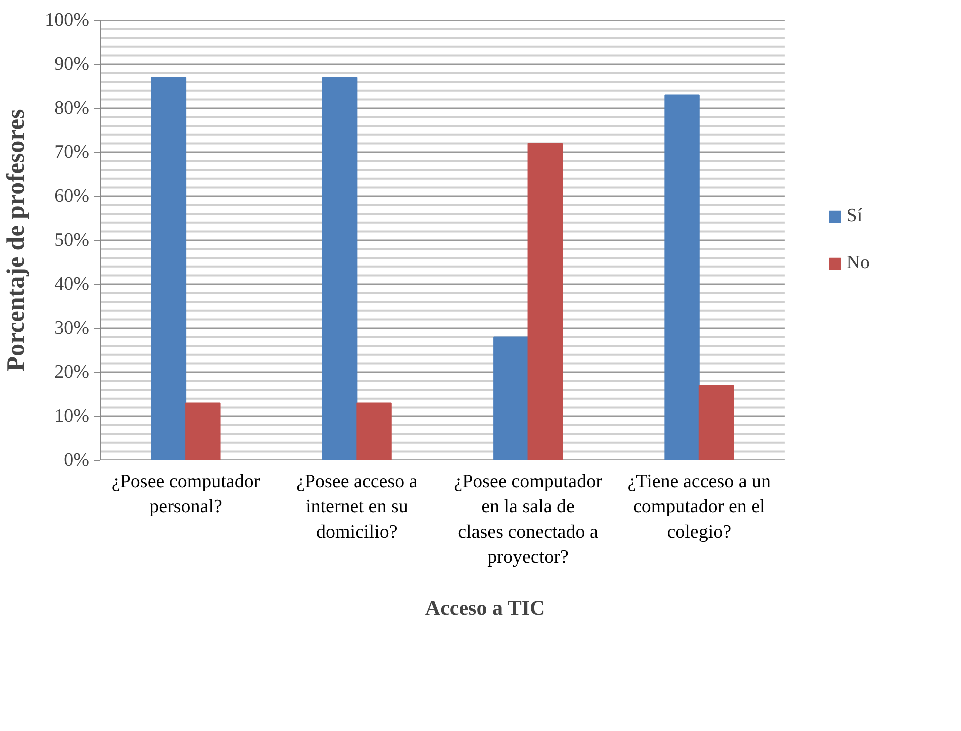 The width and height of the screenshot is (961, 731). I want to click on y-tick-label: 80%, so click(72, 108).